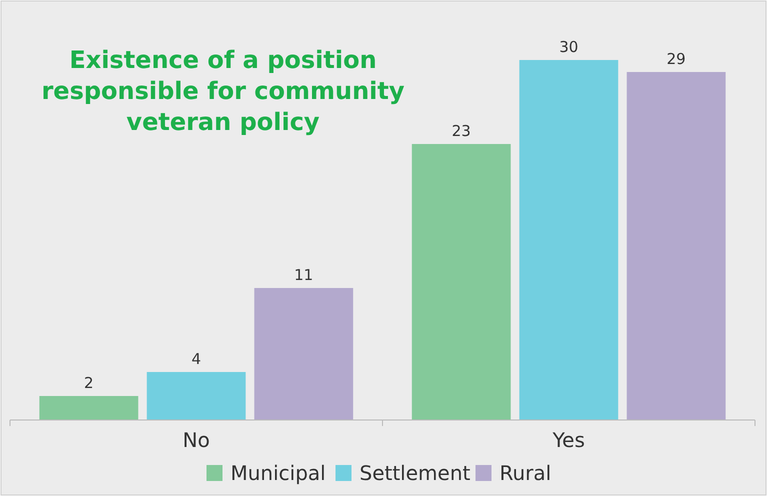 Image resolution: width=767 pixels, height=496 pixels. I want to click on legend-label: Rural, so click(526, 473).